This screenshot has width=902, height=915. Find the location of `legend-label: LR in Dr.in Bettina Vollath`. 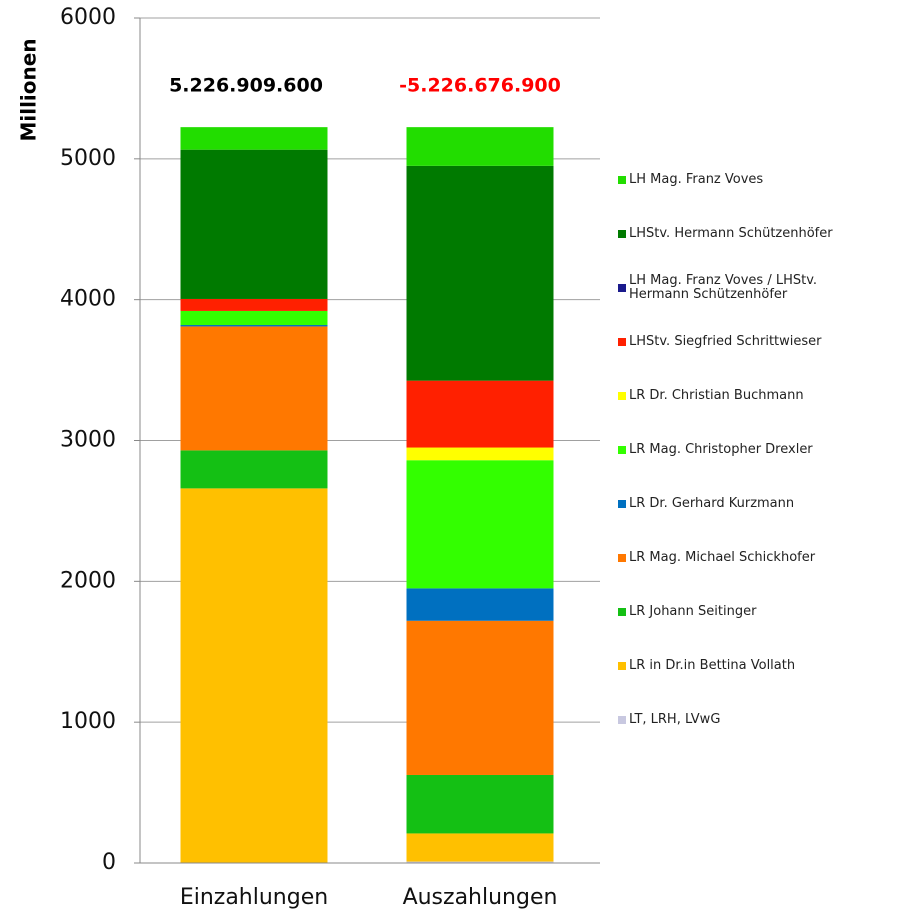

legend-label: LR in Dr.in Bettina Vollath is located at coordinates (712, 665).